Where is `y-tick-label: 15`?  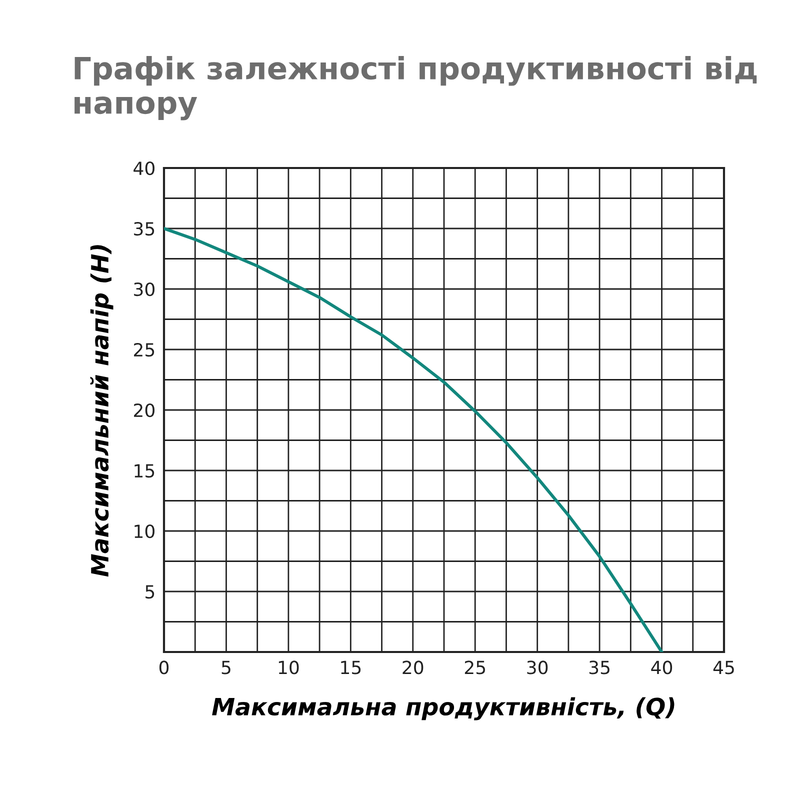 y-tick-label: 15 is located at coordinates (144, 471).